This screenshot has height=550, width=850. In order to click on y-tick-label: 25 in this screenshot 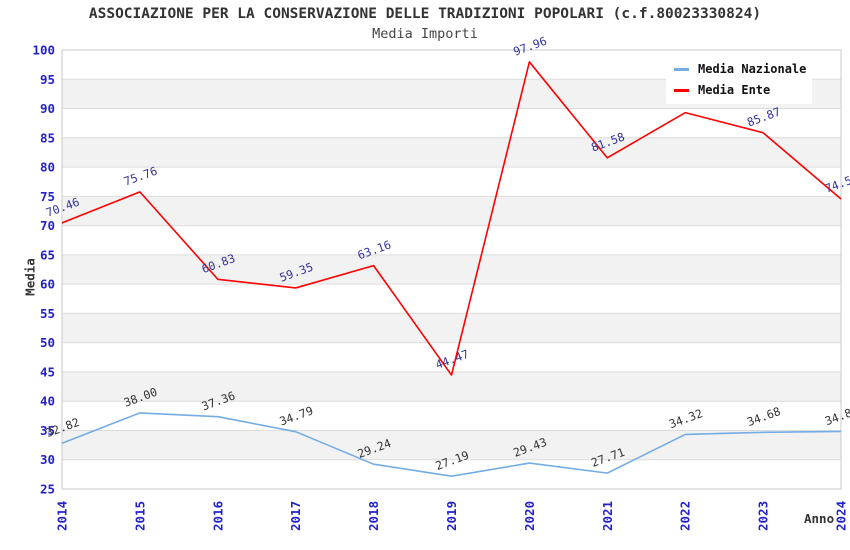, I will do `click(47, 489)`.